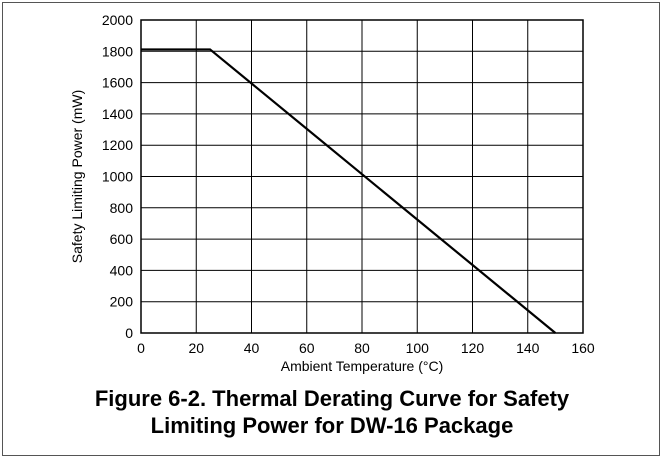 This screenshot has width=664, height=460. Describe the element at coordinates (117, 51) in the screenshot. I see `y-tick-label-1800: 1800` at that location.